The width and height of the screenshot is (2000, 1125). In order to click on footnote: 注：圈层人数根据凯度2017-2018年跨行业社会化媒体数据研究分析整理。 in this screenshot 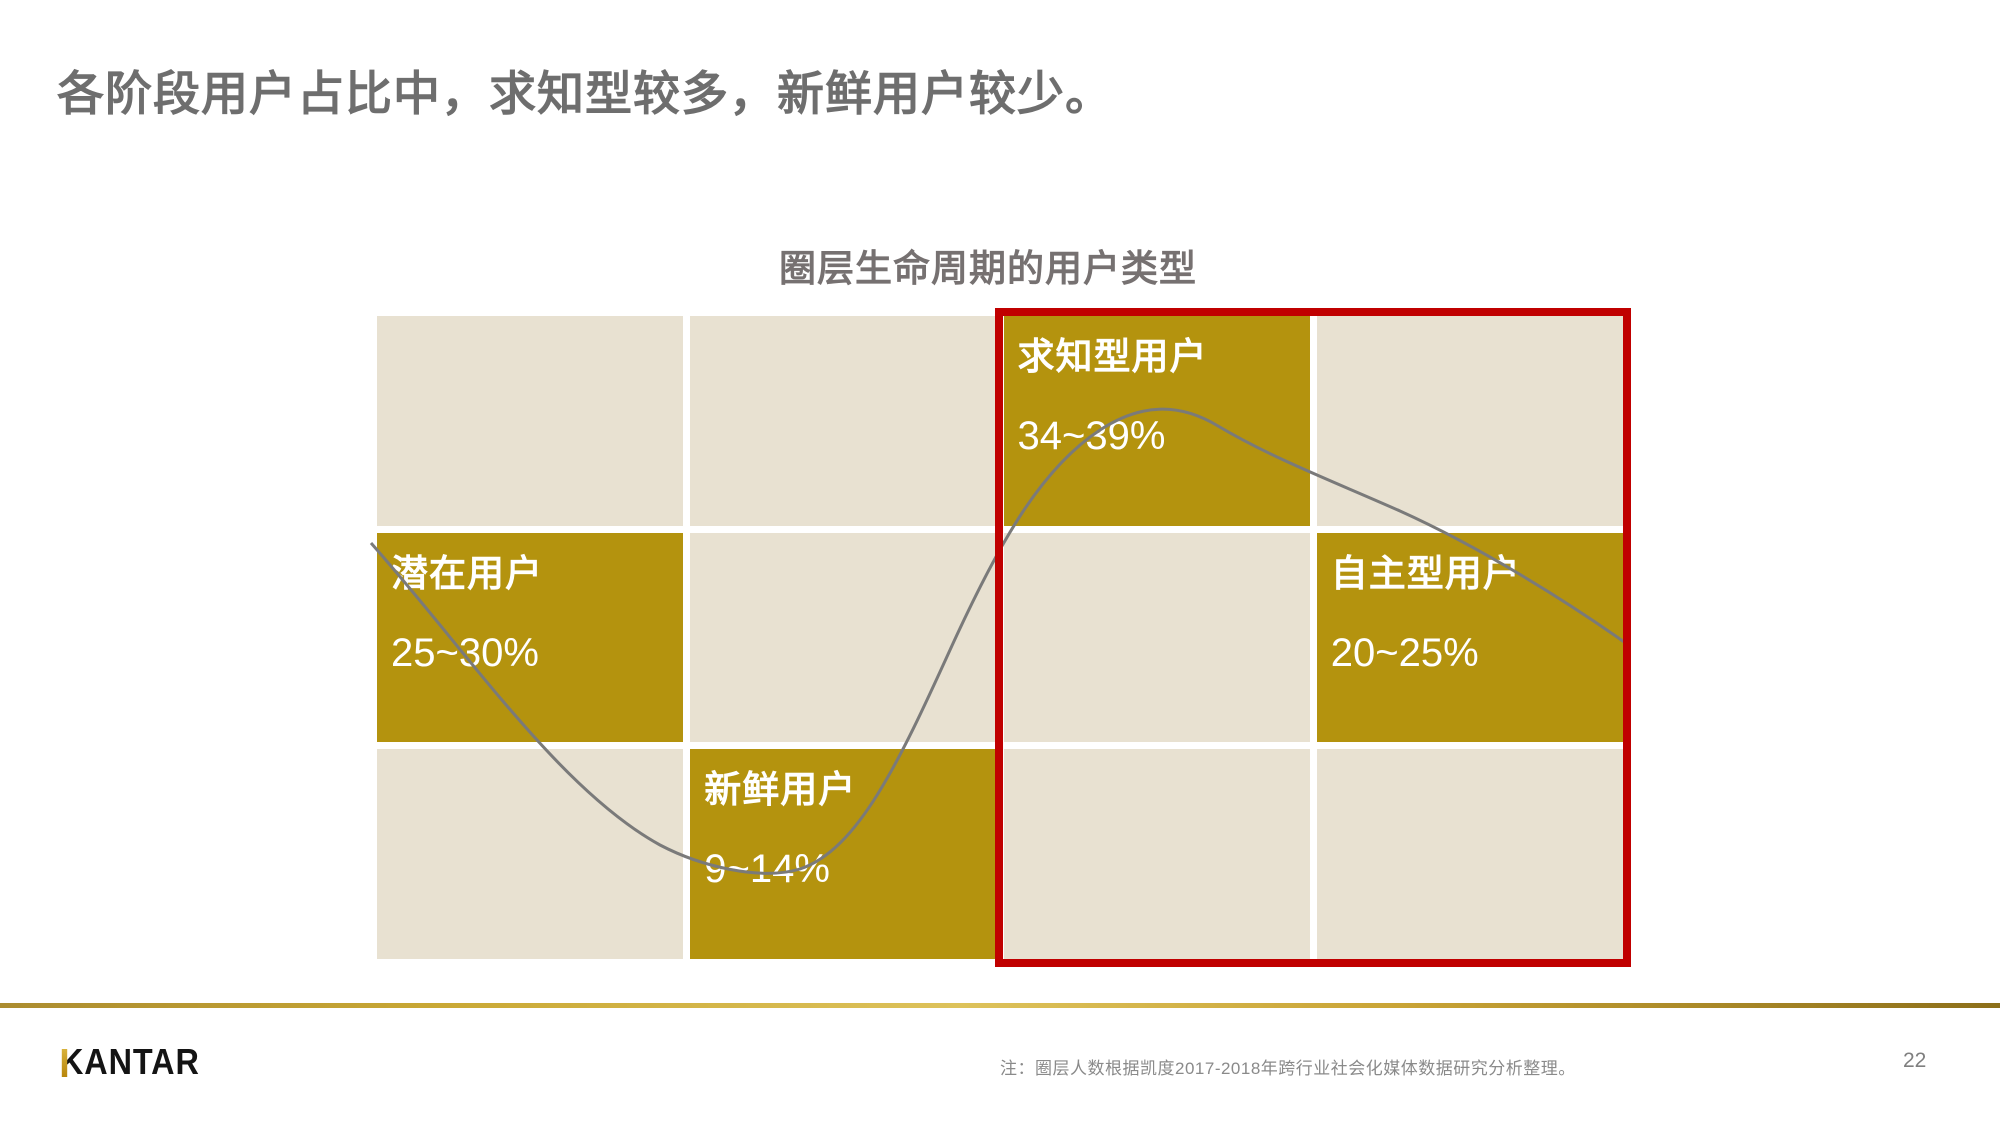, I will do `click(1288, 1068)`.